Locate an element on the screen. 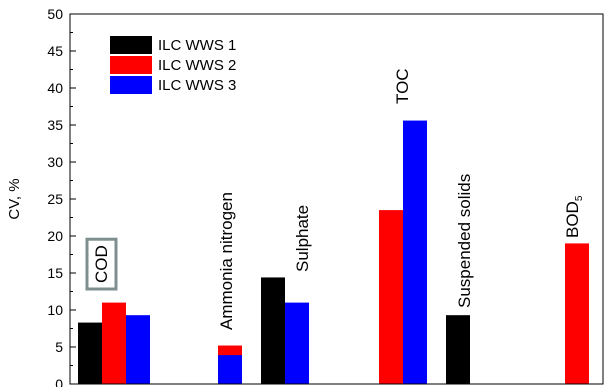 The width and height of the screenshot is (613, 387). category-label: Ammonia nitrogen is located at coordinates (226, 261).